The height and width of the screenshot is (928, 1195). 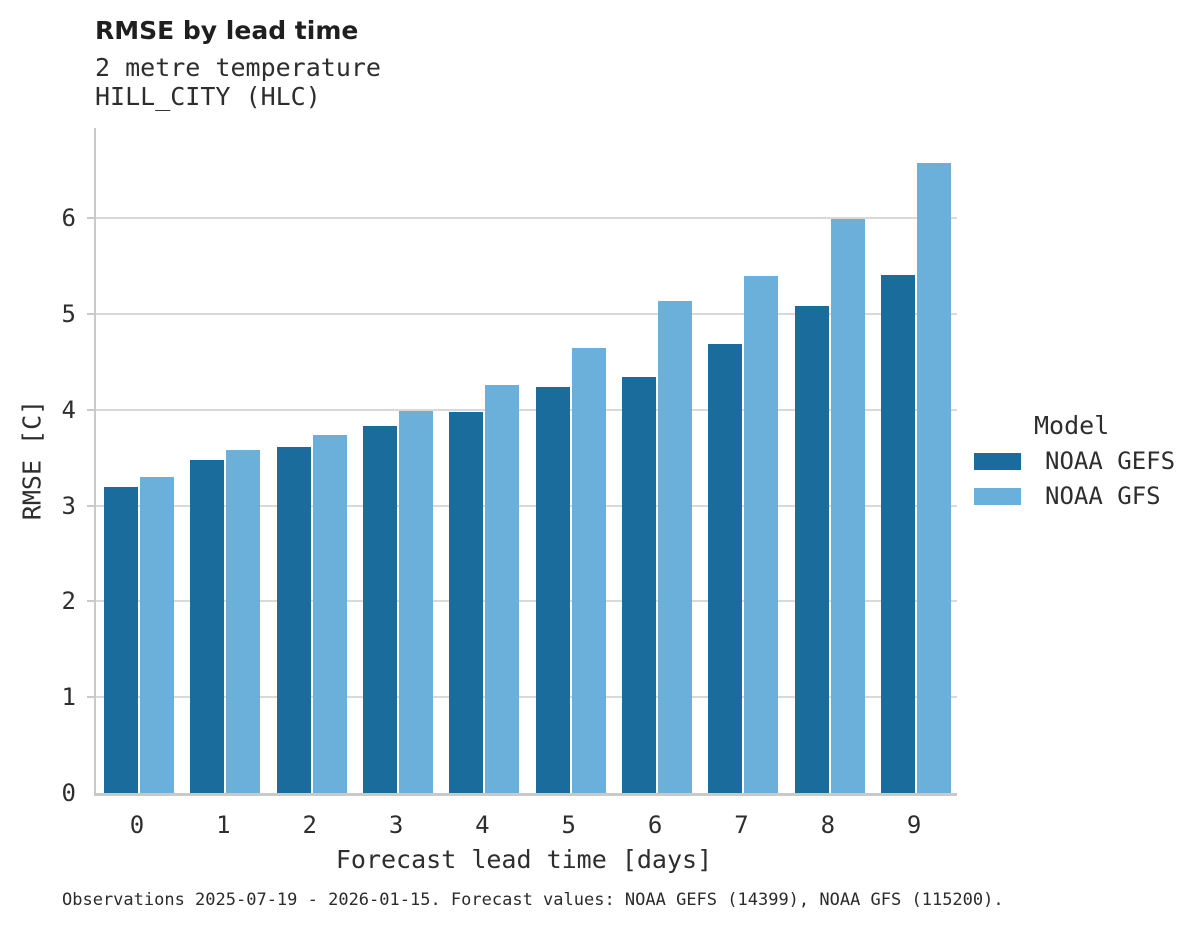 What do you see at coordinates (68, 314) in the screenshot?
I see `y-tick-label-5: 5` at bounding box center [68, 314].